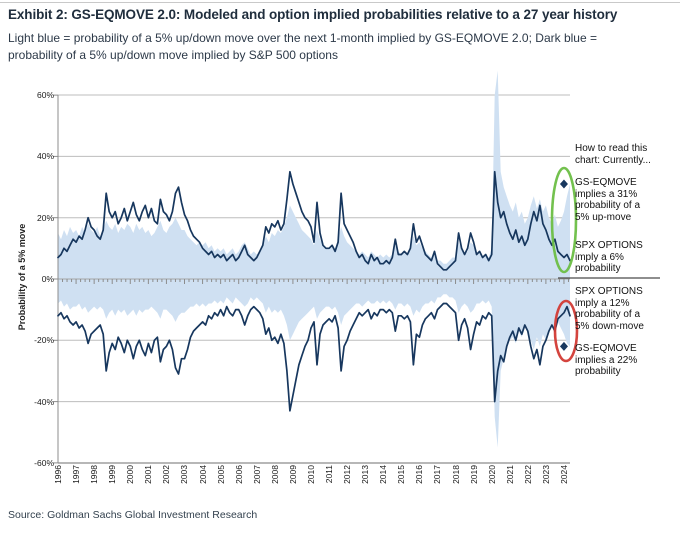 This screenshot has width=680, height=535. What do you see at coordinates (564, 220) in the screenshot?
I see `green-highlight-ellipse` at bounding box center [564, 220].